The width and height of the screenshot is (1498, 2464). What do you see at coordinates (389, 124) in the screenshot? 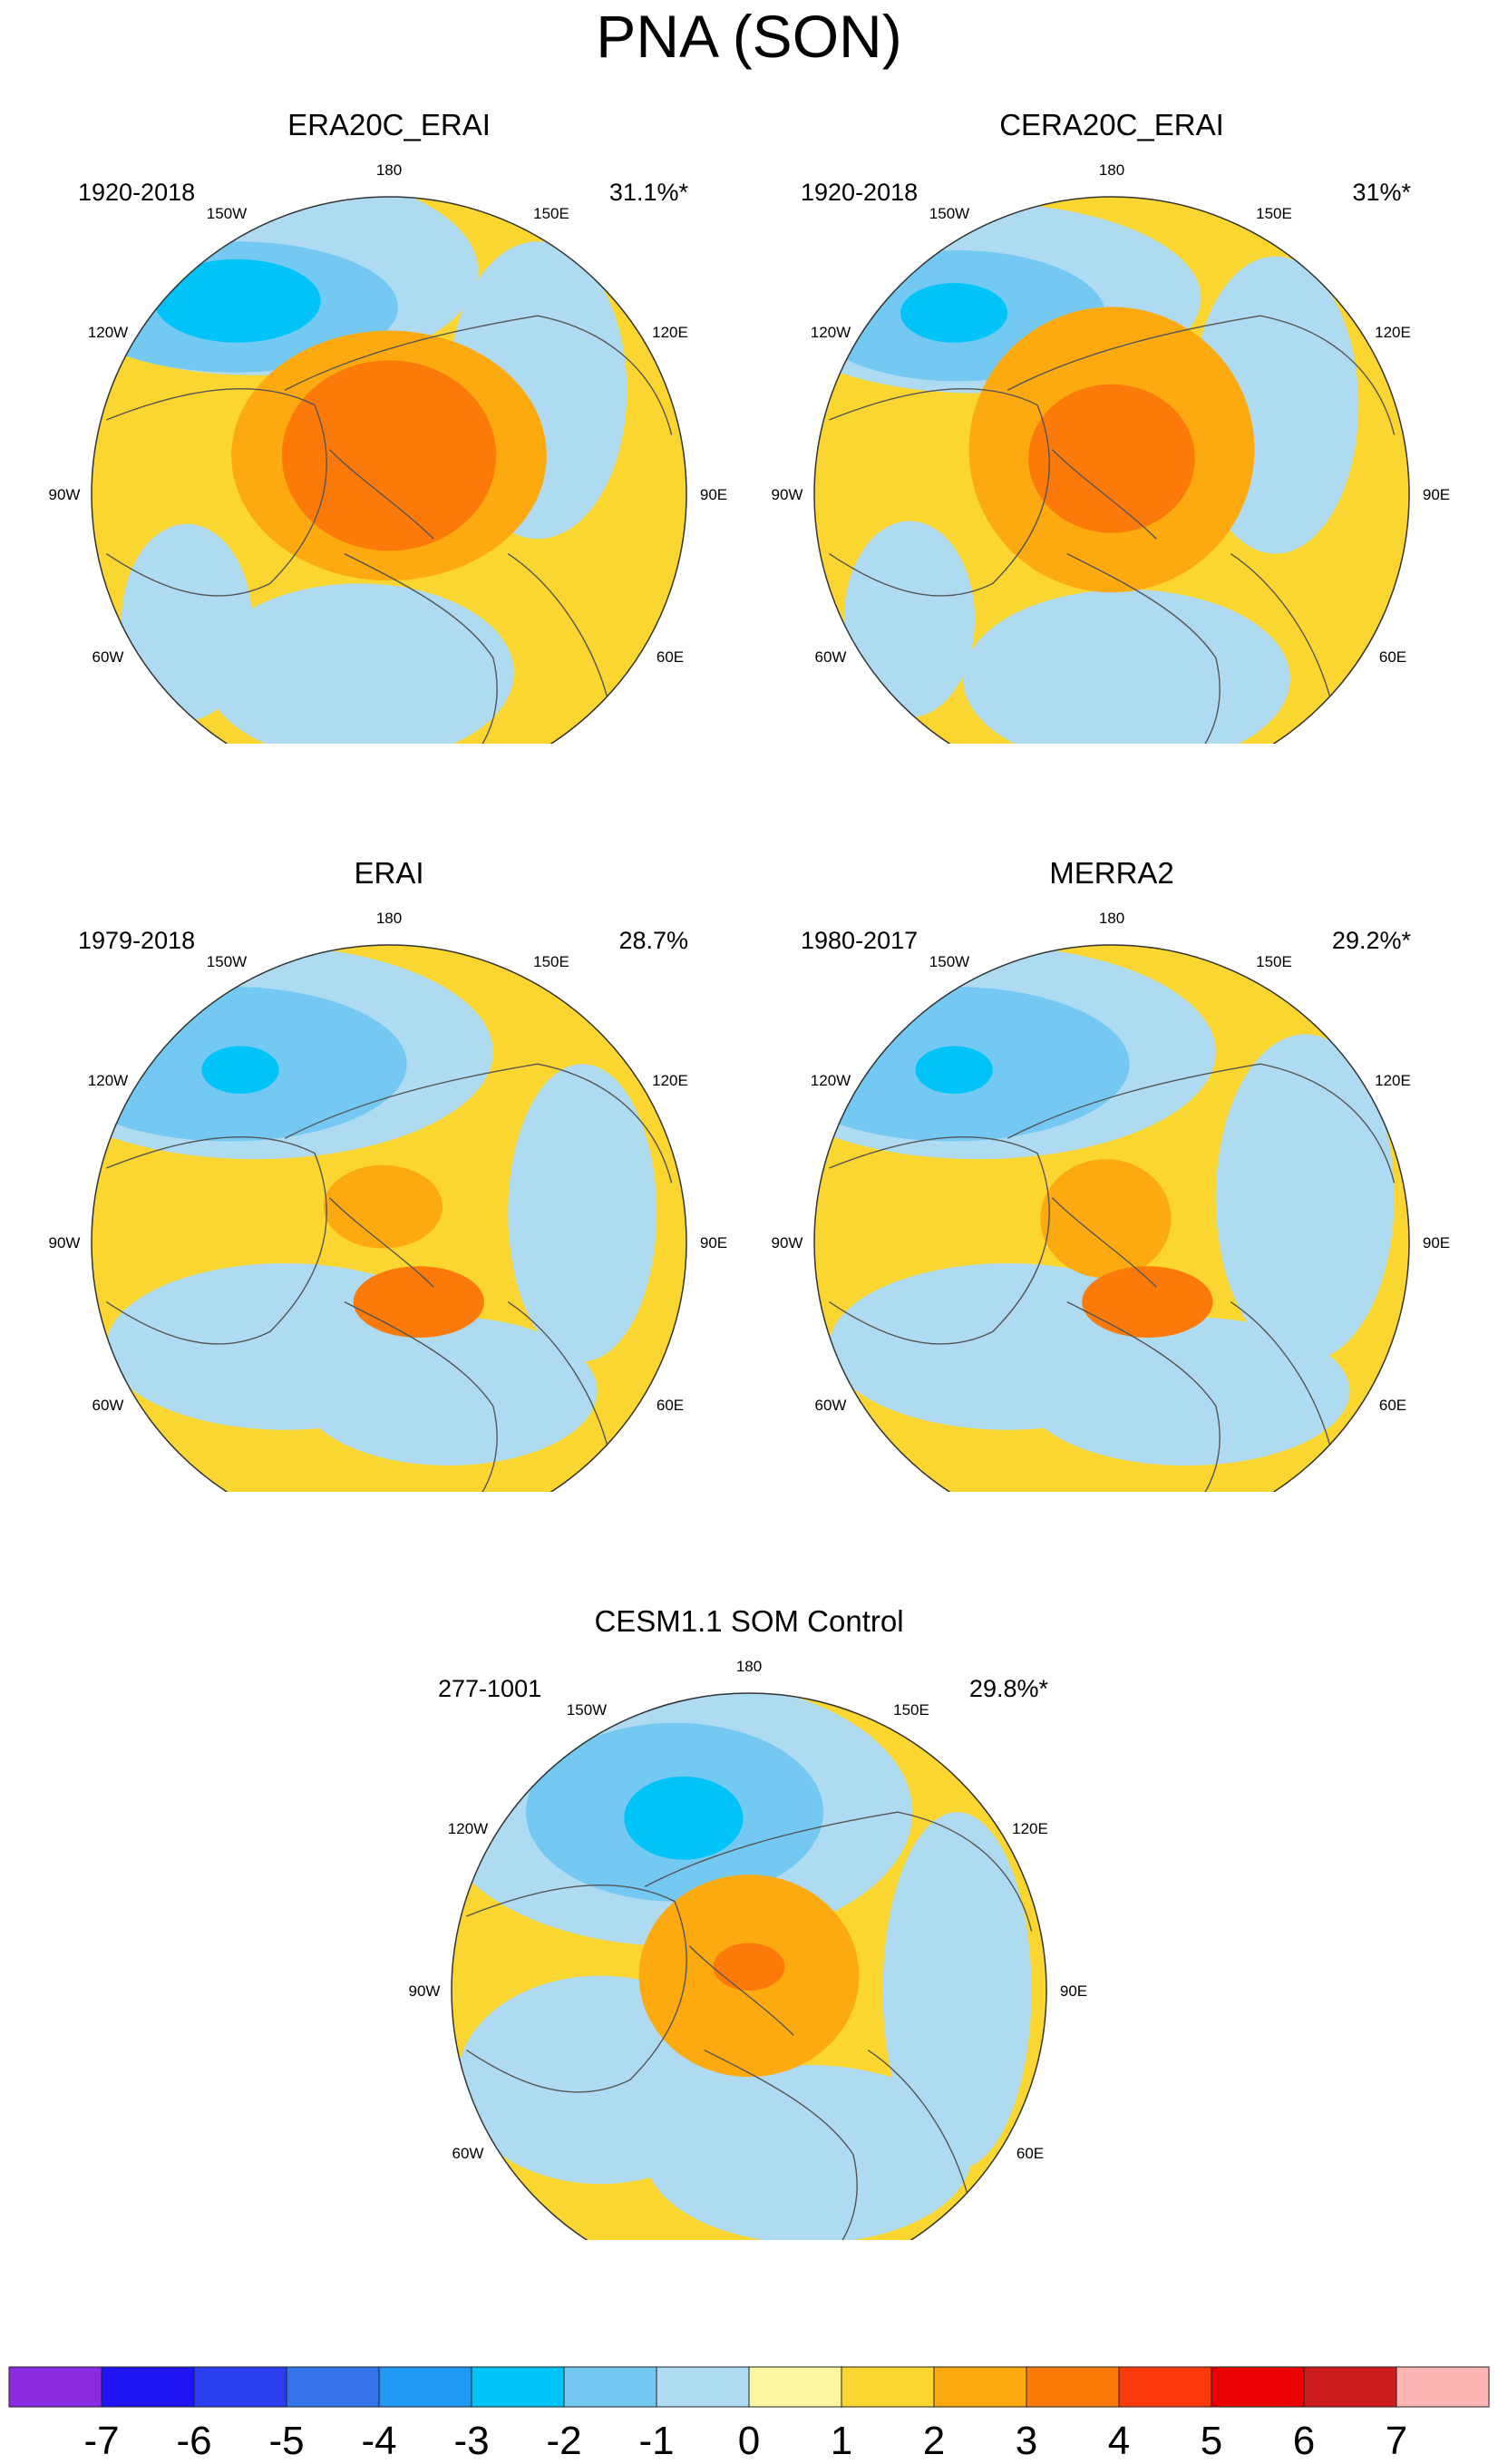
I see `panel-title: ERA20C_ERAI` at bounding box center [389, 124].